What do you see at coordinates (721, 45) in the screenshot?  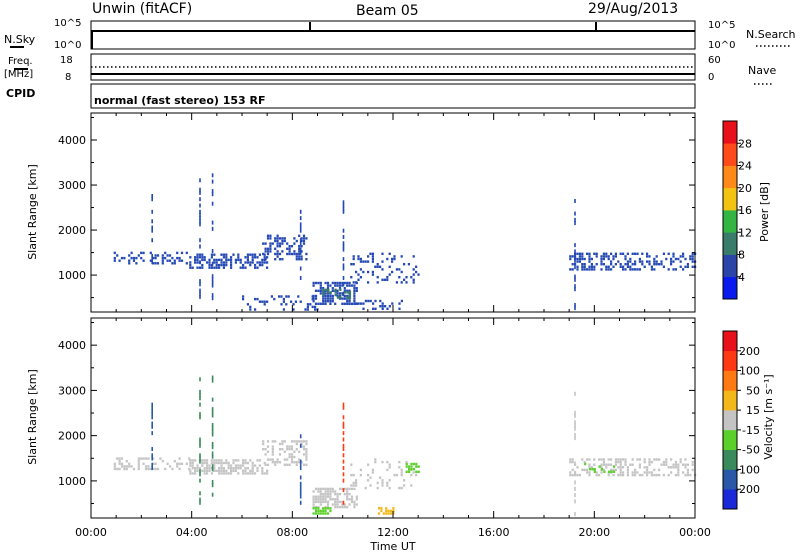 I see `nsearch-tick-bottom: 10^0` at bounding box center [721, 45].